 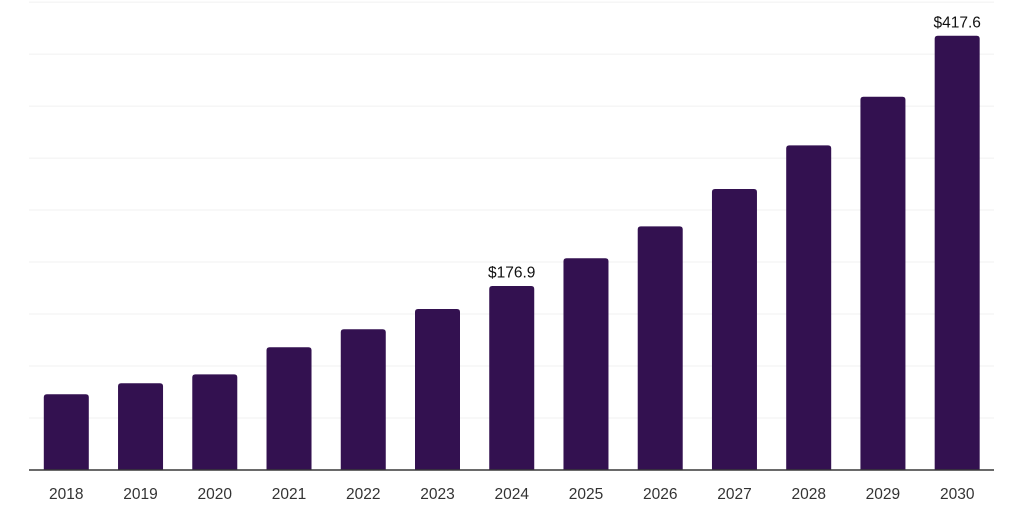 What do you see at coordinates (883, 494) in the screenshot?
I see `x-tick-label-2029: 2029` at bounding box center [883, 494].